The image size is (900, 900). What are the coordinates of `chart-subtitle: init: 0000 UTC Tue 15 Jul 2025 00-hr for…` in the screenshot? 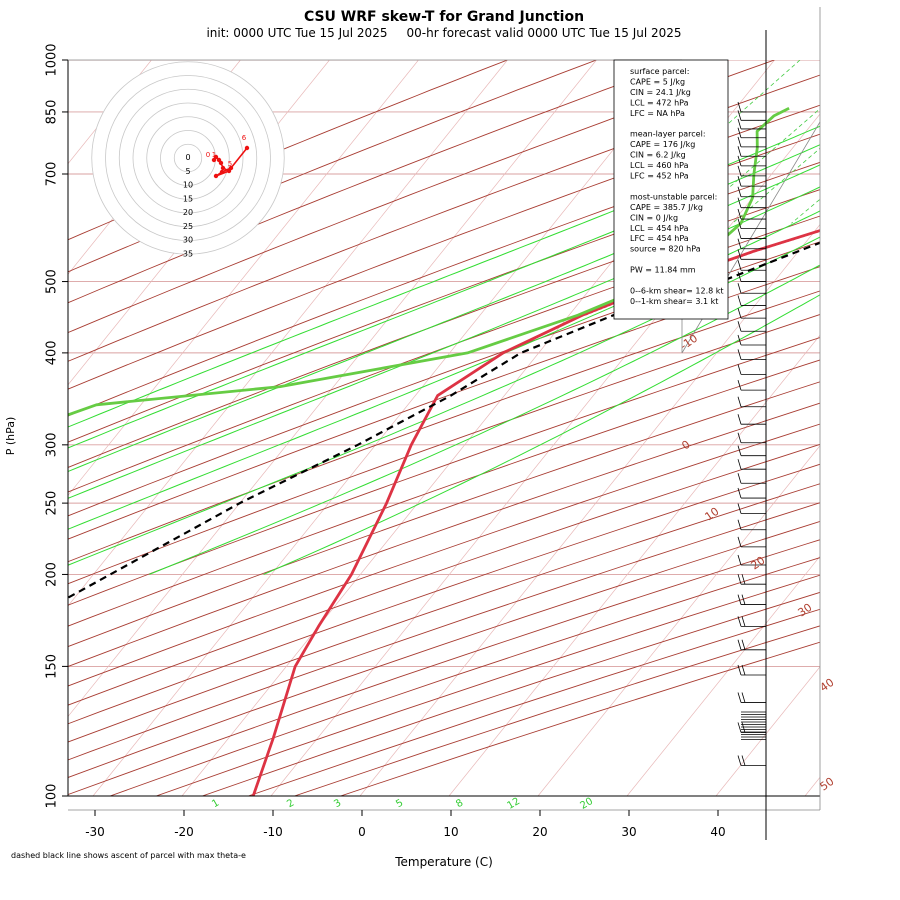 It's located at (443, 33).